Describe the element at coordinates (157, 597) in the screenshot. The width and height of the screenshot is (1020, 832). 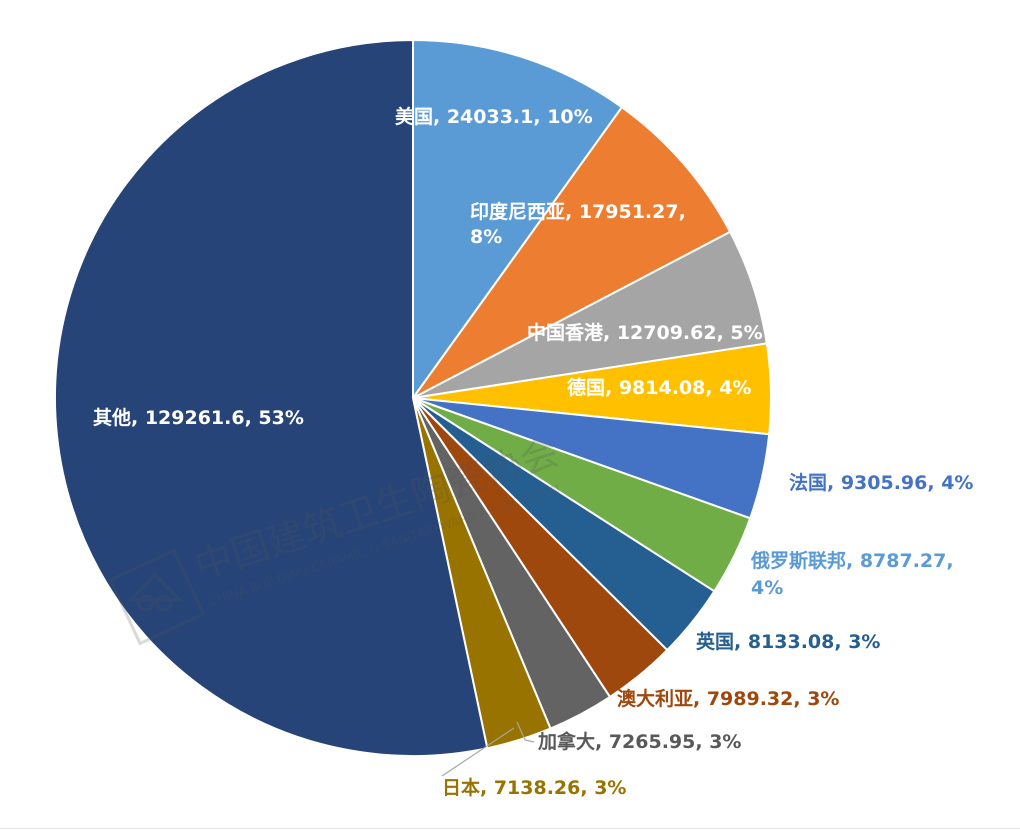
I see `association-logo-icon` at that location.